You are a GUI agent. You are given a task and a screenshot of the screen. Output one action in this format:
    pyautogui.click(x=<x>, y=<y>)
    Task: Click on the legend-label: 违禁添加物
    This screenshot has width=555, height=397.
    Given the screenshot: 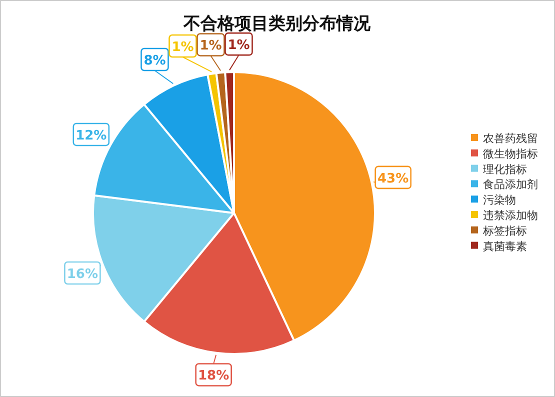 What is the action you would take?
    pyautogui.click(x=510, y=215)
    